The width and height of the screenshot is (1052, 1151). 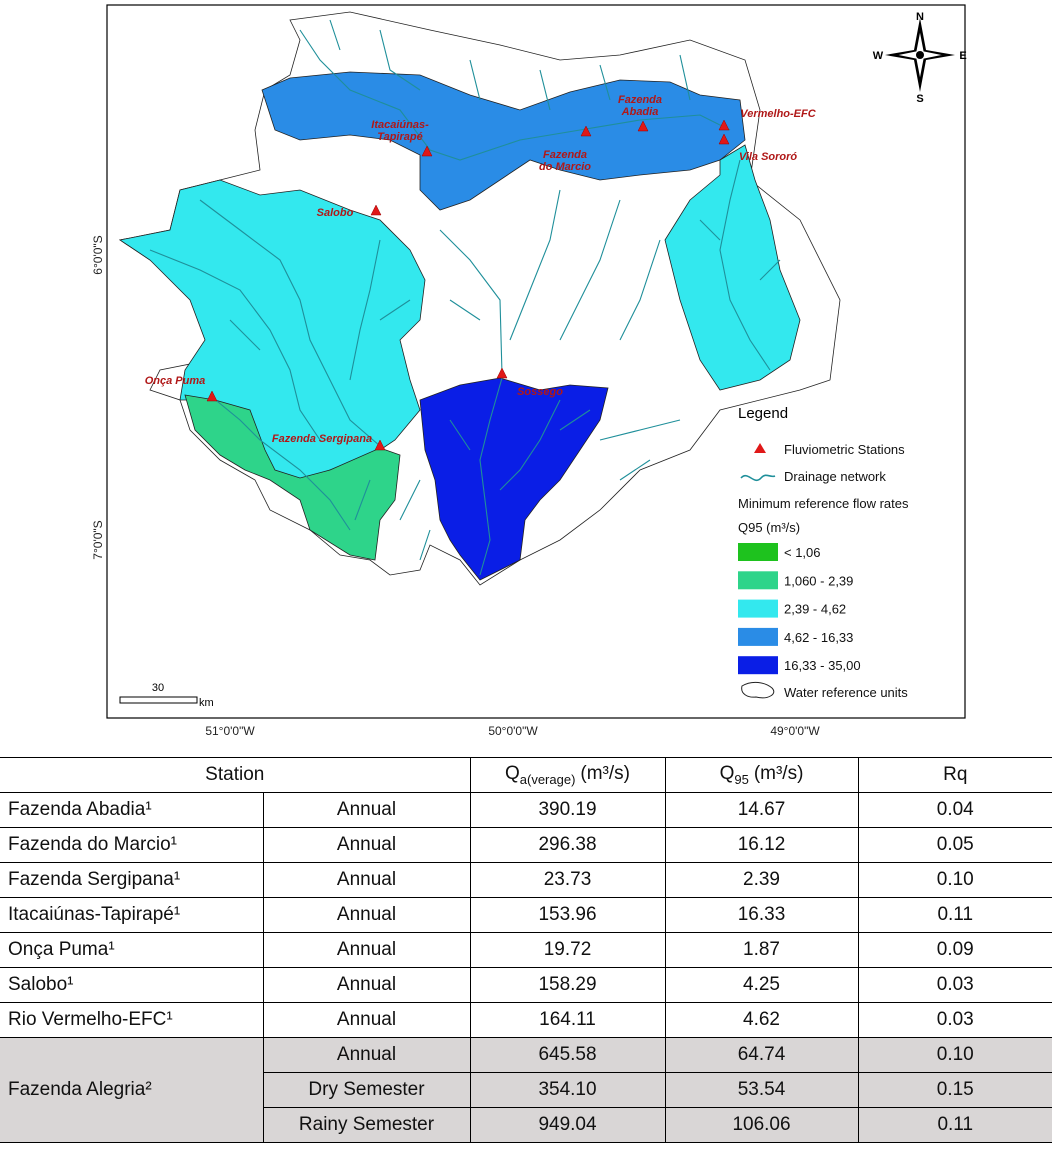 I want to click on legend-class-label: < 1,06, so click(x=802, y=552).